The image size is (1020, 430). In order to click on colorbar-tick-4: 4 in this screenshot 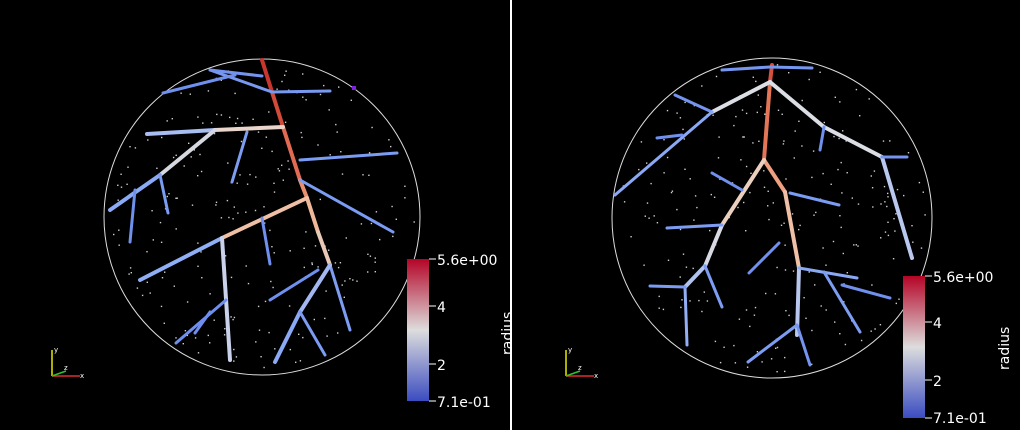, I will do `click(937, 324)`.